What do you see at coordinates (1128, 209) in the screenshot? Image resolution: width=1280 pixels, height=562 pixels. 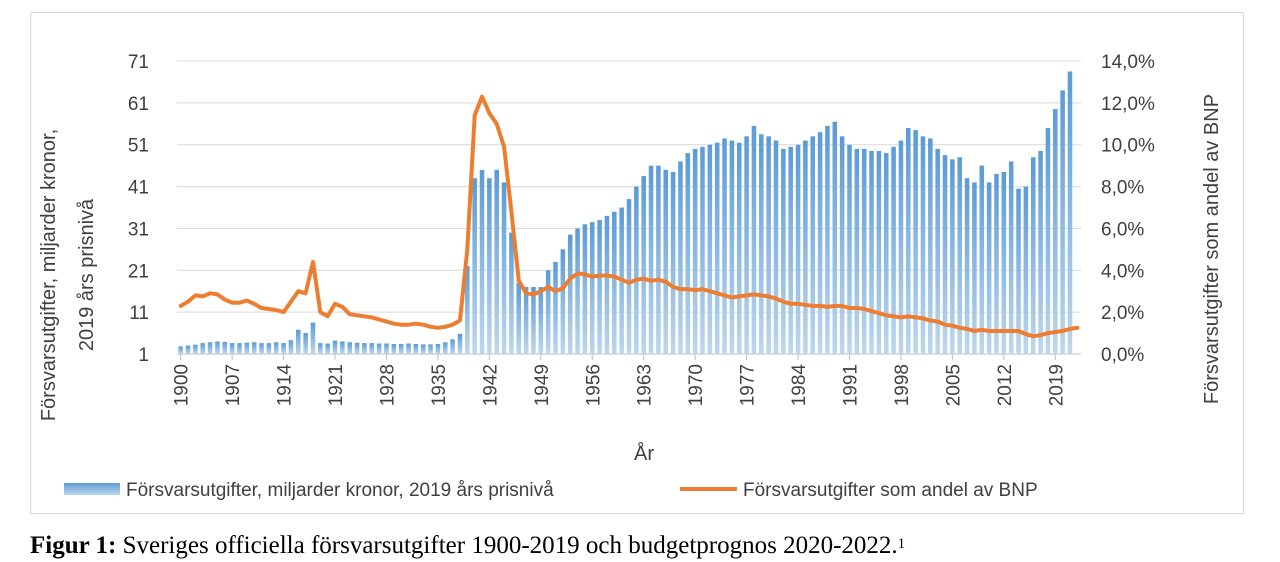 I see `right-axis-ticks: 0,0% 2,0% 4,0% 6,0% 8,0% 10,0% 12,0% 14,0%` at bounding box center [1128, 209].